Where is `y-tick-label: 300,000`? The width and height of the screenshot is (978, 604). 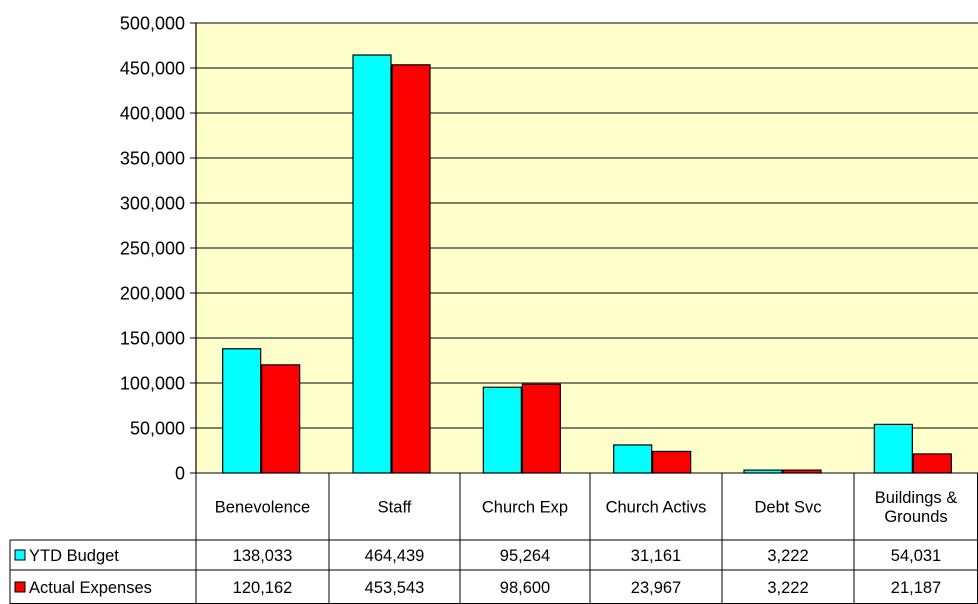
y-tick-label: 300,000 is located at coordinates (152, 204).